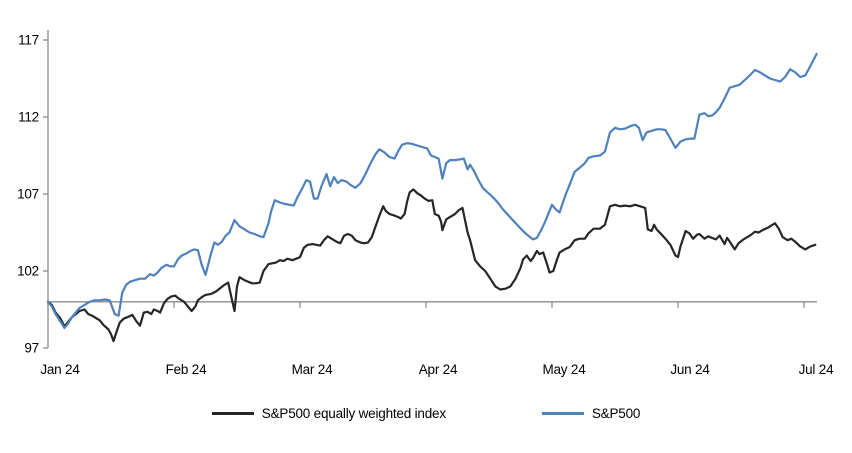 Image resolution: width=852 pixels, height=453 pixels. What do you see at coordinates (31, 348) in the screenshot?
I see `y-tick-label: 97` at bounding box center [31, 348].